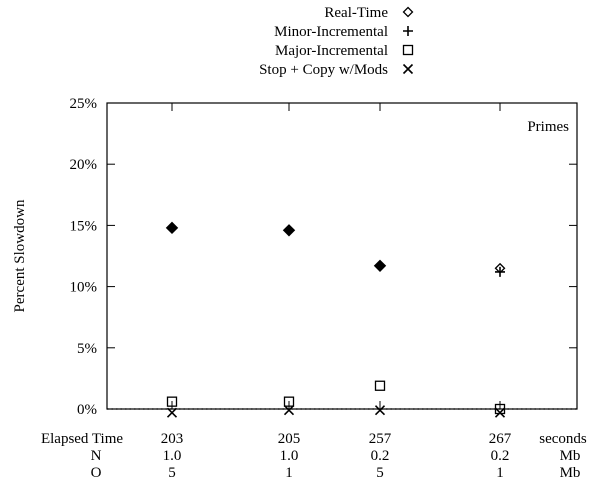  What do you see at coordinates (84, 165) in the screenshot?
I see `y-tick-label: 20%` at bounding box center [84, 165].